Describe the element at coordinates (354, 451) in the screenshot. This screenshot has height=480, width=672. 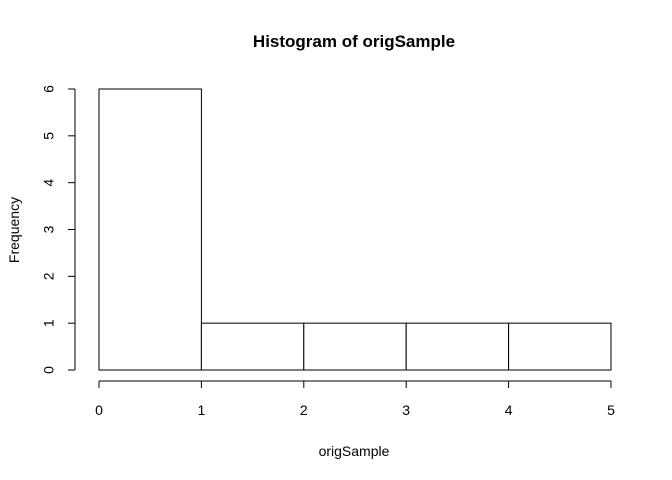
I see `x-axis-label: origSample` at that location.